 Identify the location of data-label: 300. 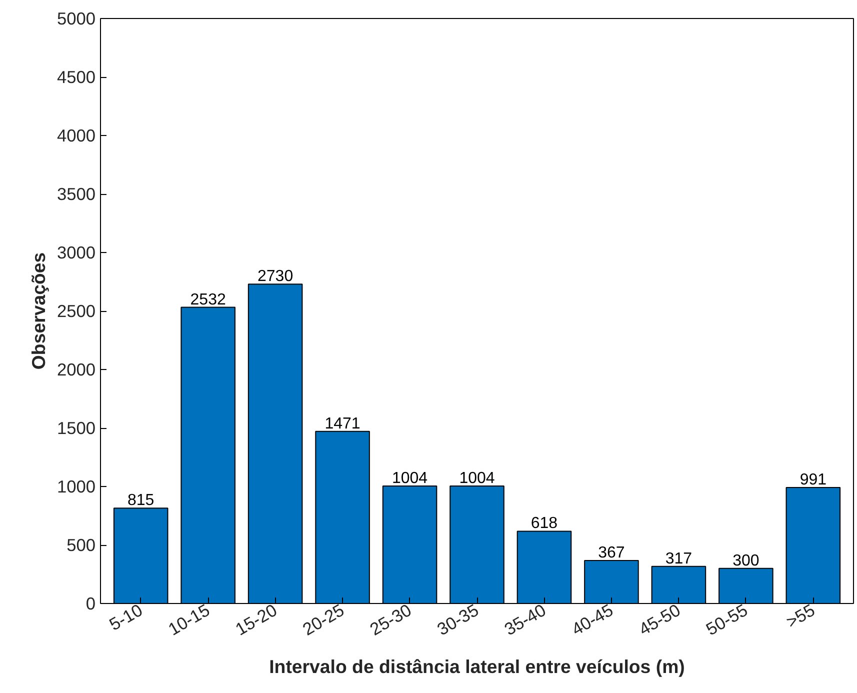
(746, 561).